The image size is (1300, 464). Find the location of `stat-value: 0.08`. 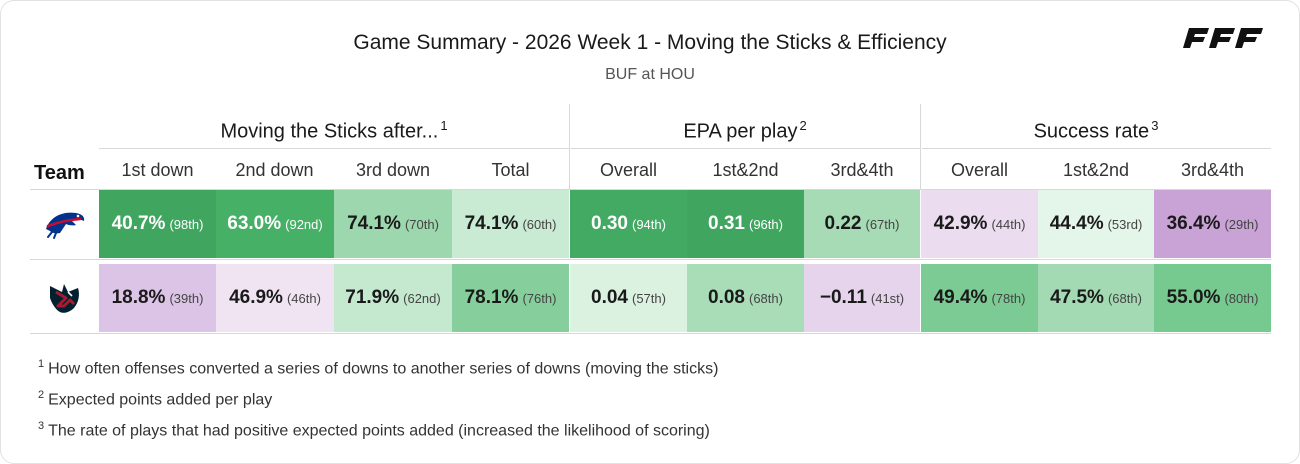

stat-value: 0.08 is located at coordinates (726, 297).